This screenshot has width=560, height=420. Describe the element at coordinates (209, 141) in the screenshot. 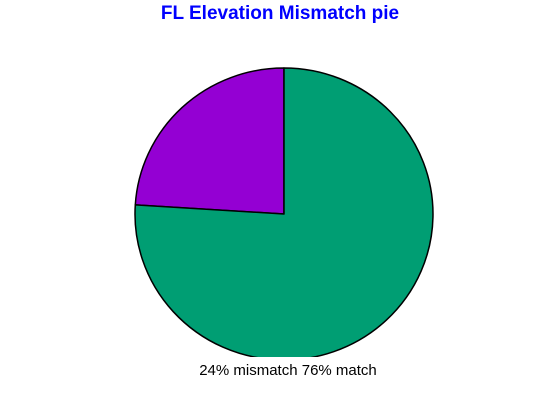

I see `pie-slice-mismatch` at that location.